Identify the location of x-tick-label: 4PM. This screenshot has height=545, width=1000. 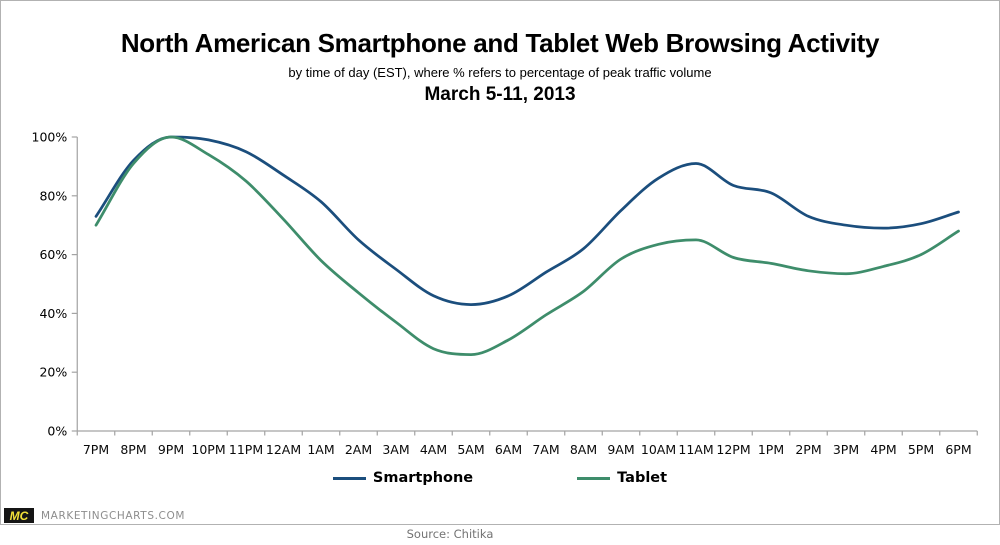
(883, 449).